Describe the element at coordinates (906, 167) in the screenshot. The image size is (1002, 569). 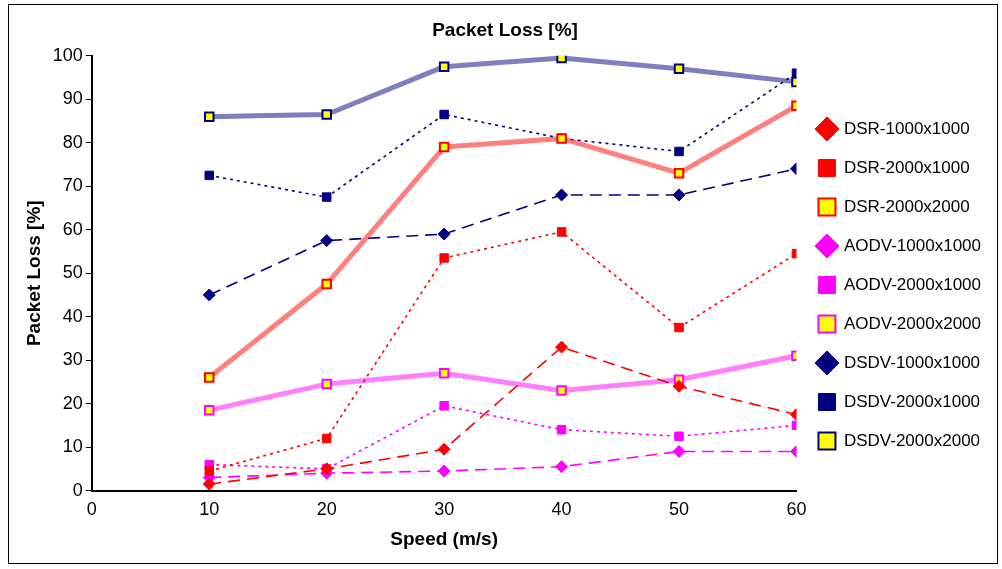
I see `legend-label: DSR-2000x1000` at that location.